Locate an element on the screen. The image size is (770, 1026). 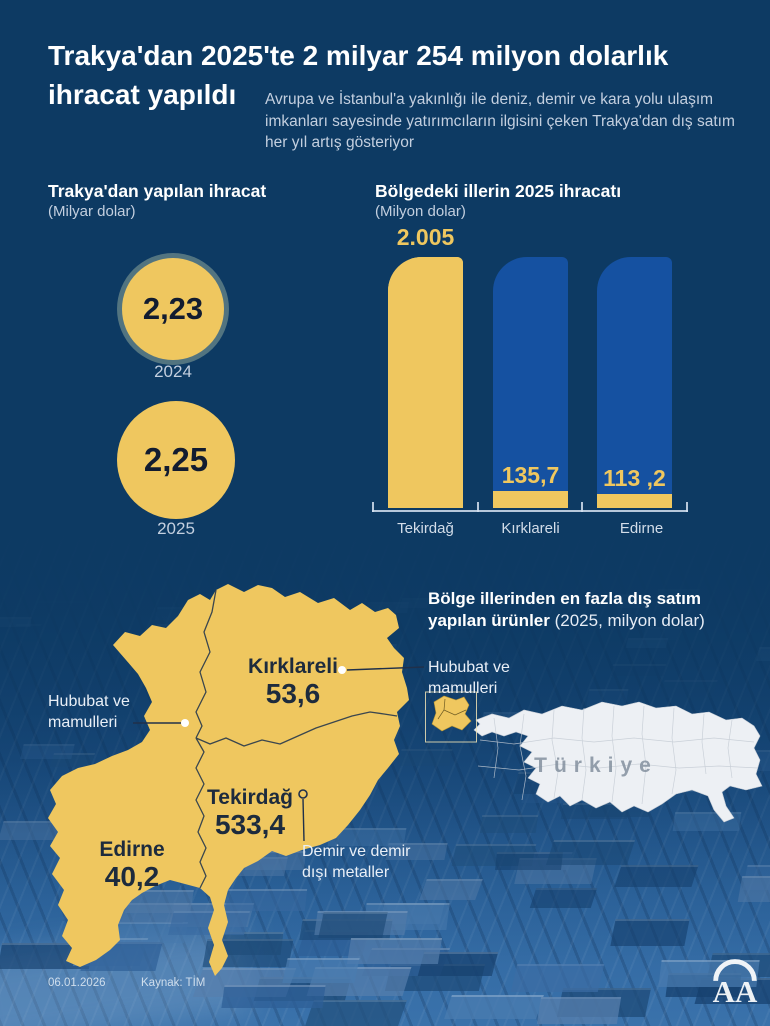
leader-line-right is located at coordinates (385, 668).